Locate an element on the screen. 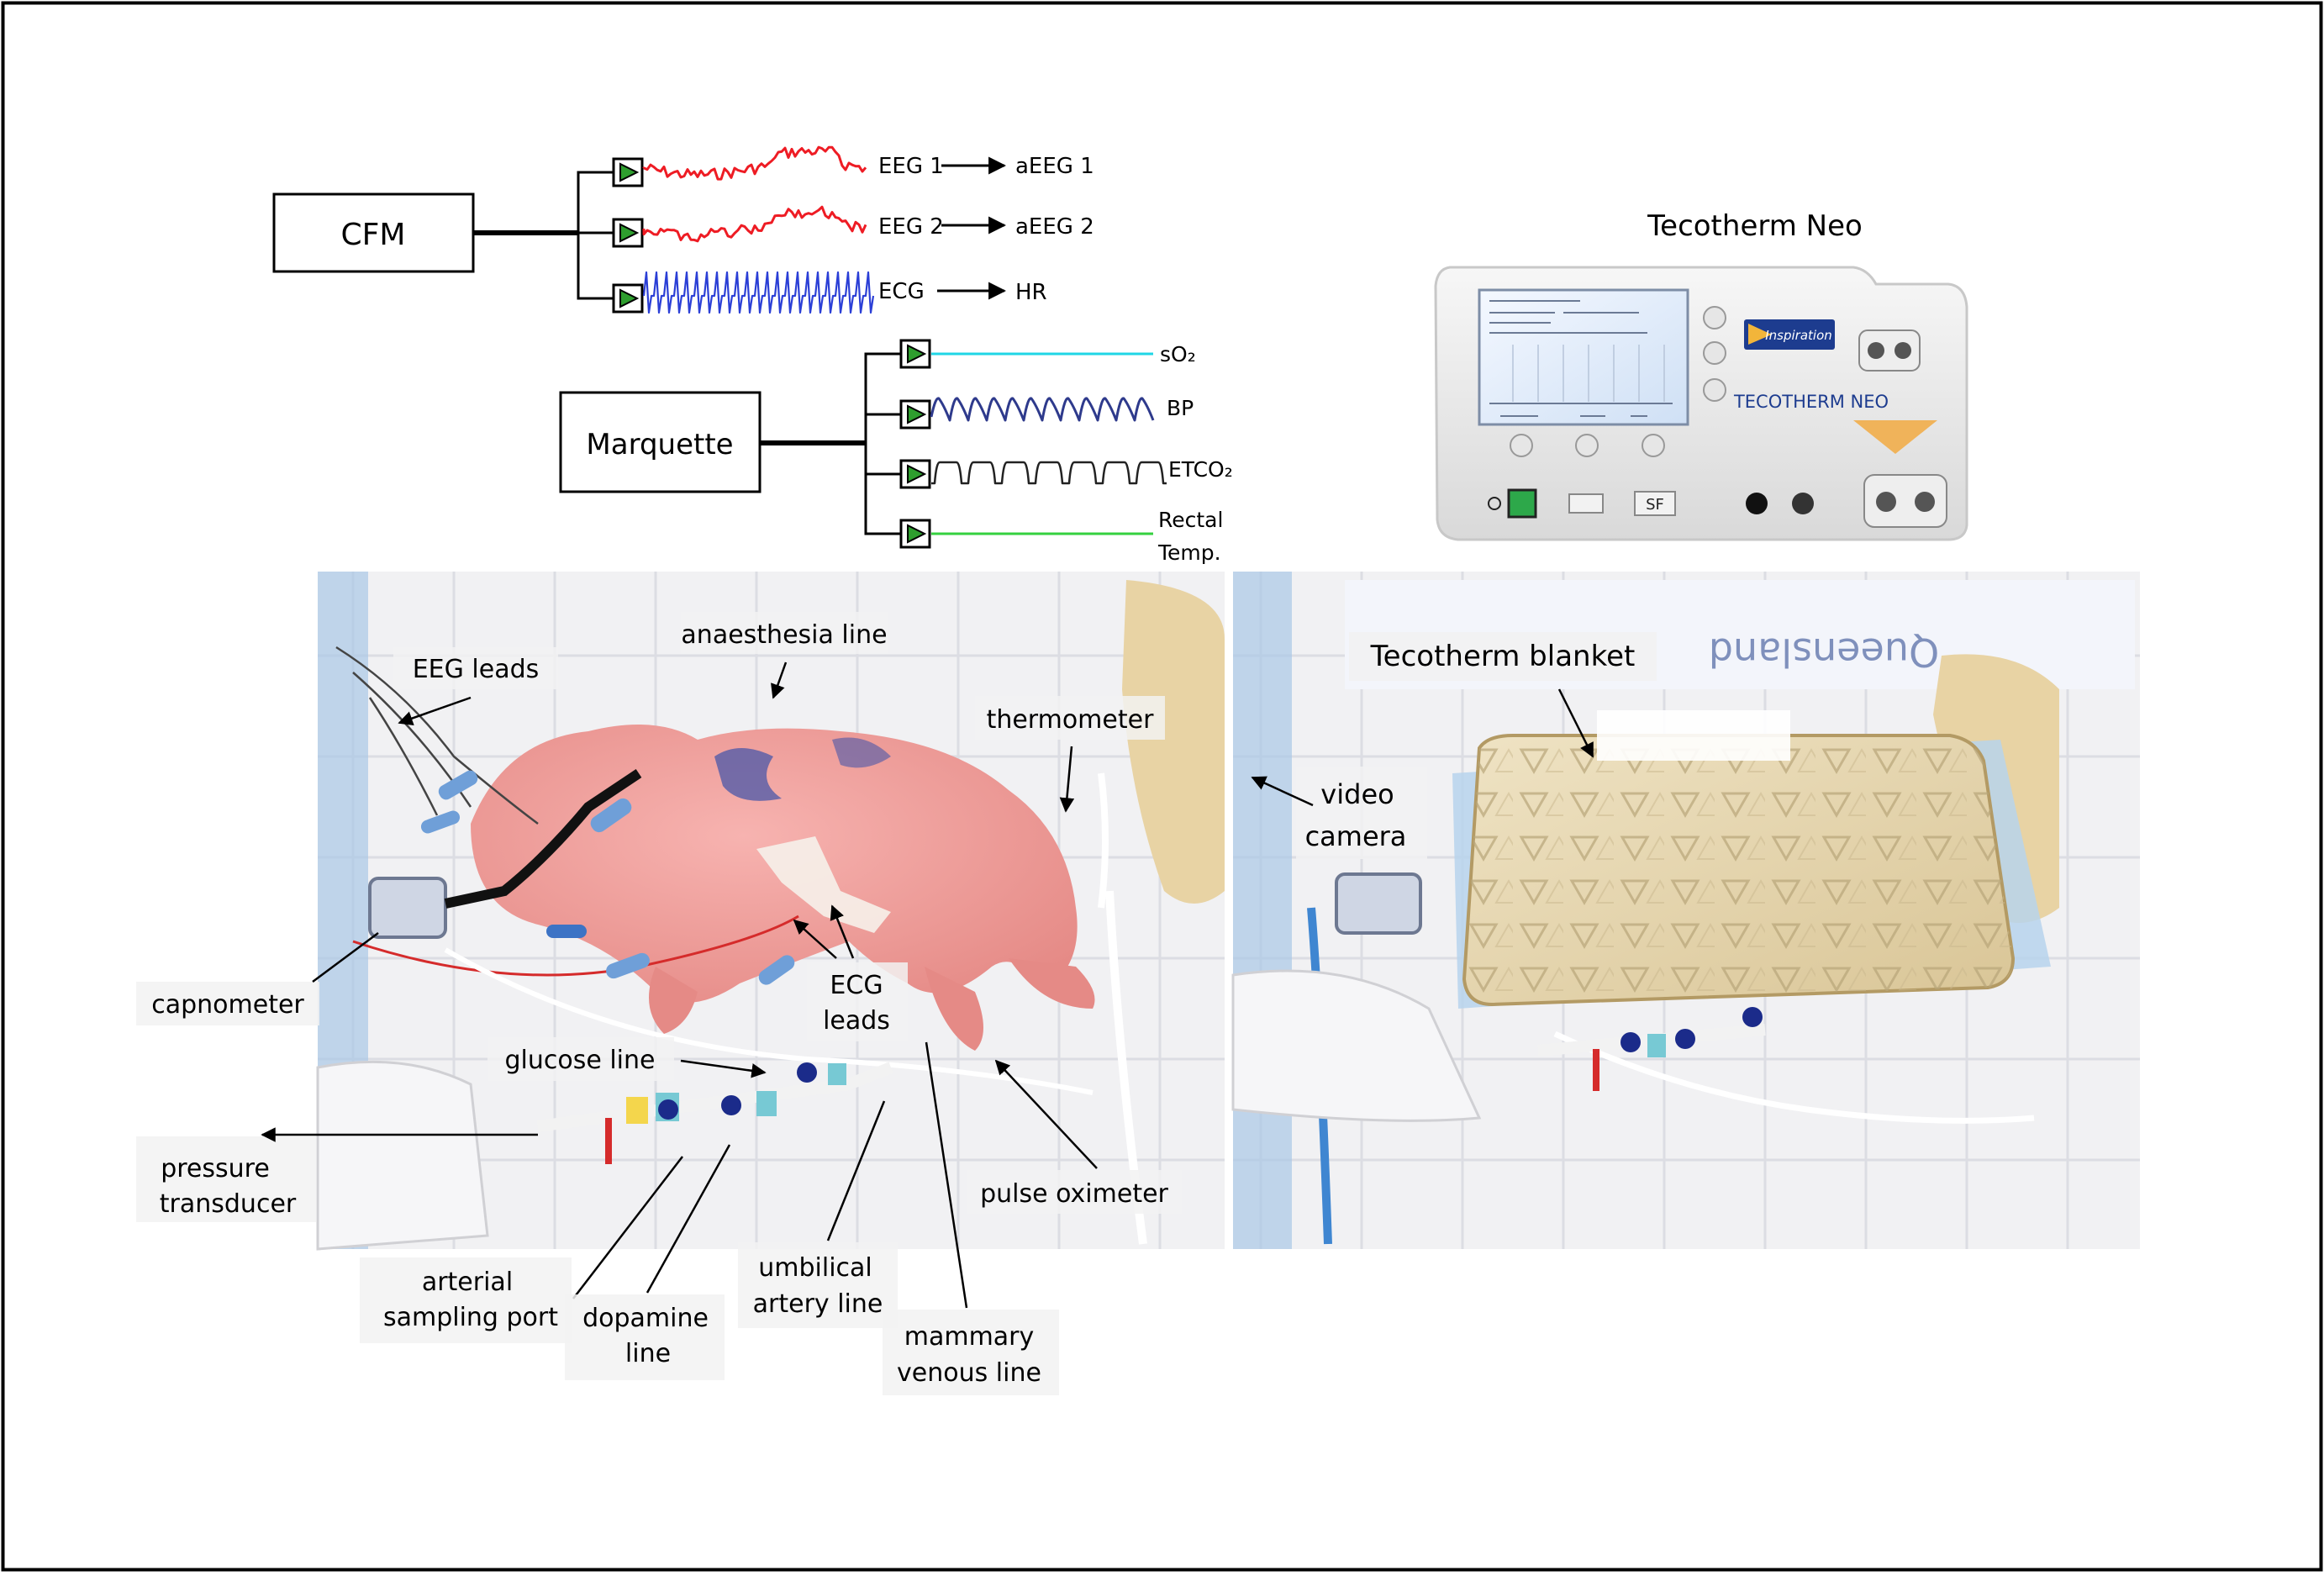 The image size is (2324, 1576). label-glucose-line: glucose line is located at coordinates (579, 1060).